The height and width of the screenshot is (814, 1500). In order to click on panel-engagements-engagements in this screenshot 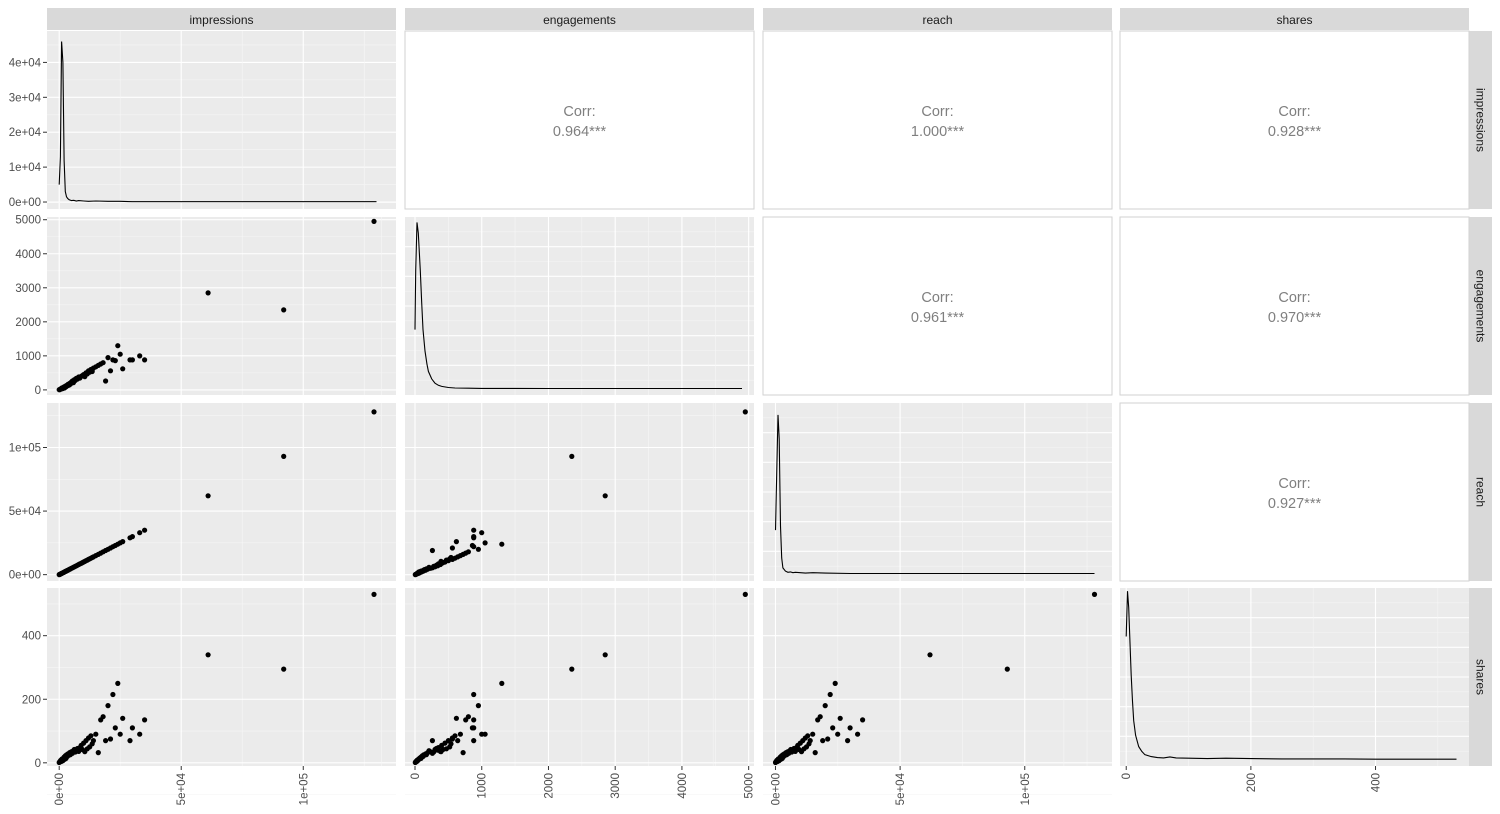, I will do `click(582, 306)`.